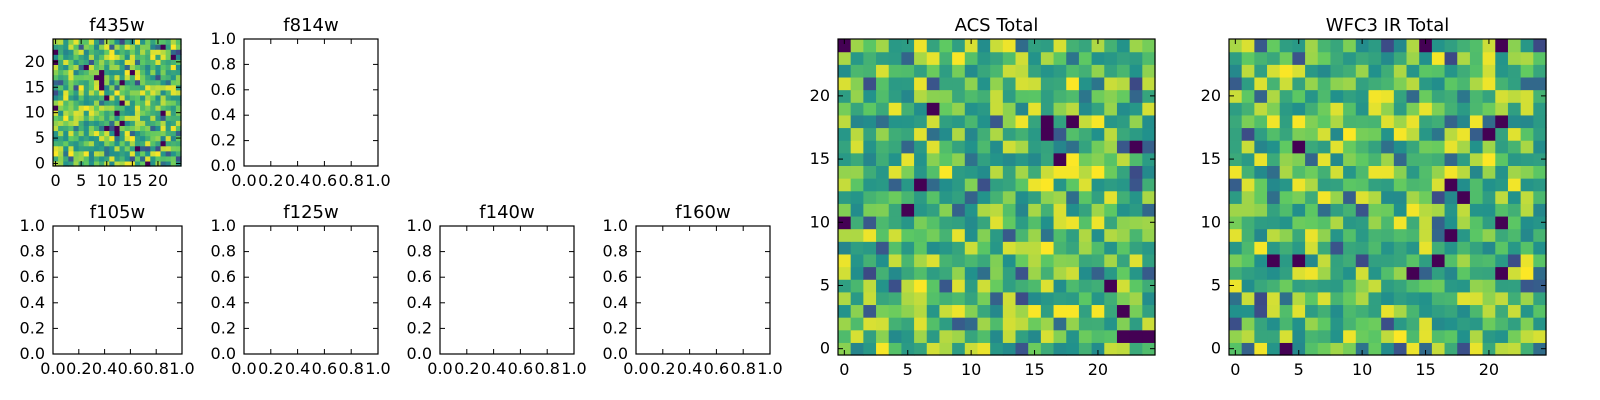 The image size is (1600, 400). I want to click on f160w-x-tick-label: 0.8, so click(742, 368).